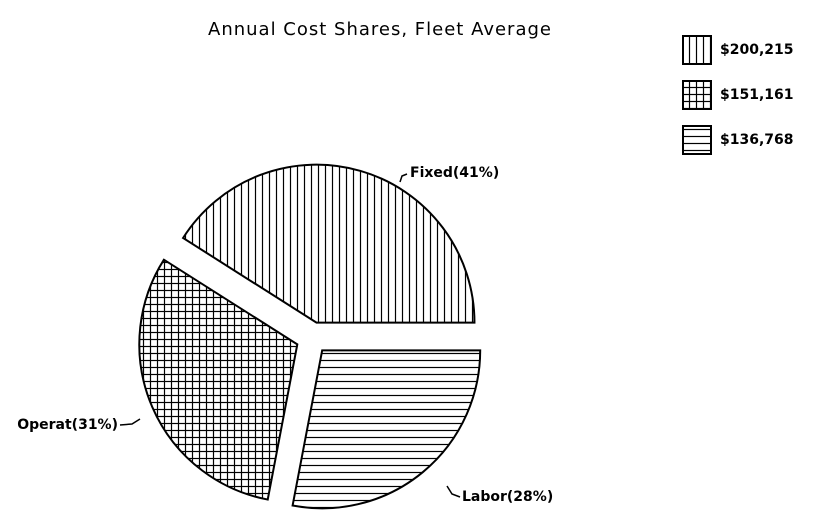 Image resolution: width=826 pixels, height=520 pixels. Describe the element at coordinates (757, 50) in the screenshot. I see `legend-label: $200,215` at that location.